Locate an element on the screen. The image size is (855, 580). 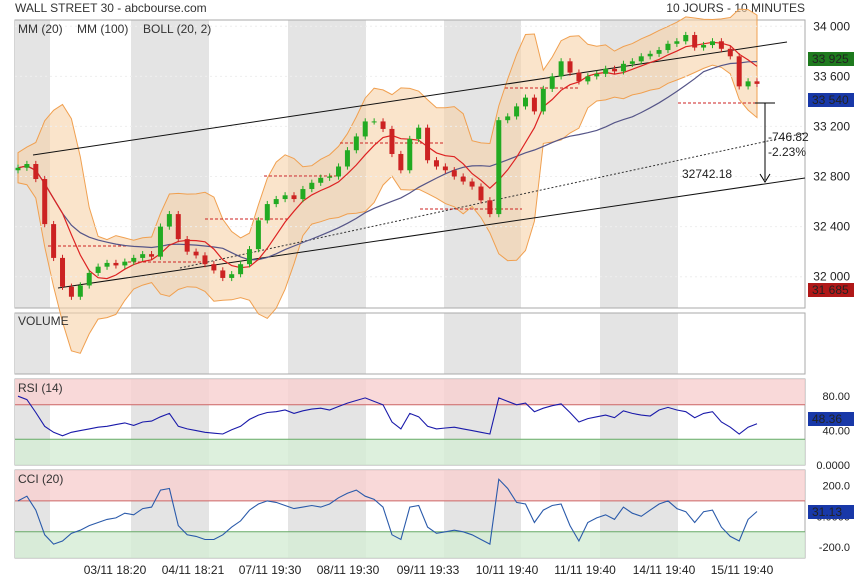
cci-tick-label: -200.0 is located at coordinates (834, 548).